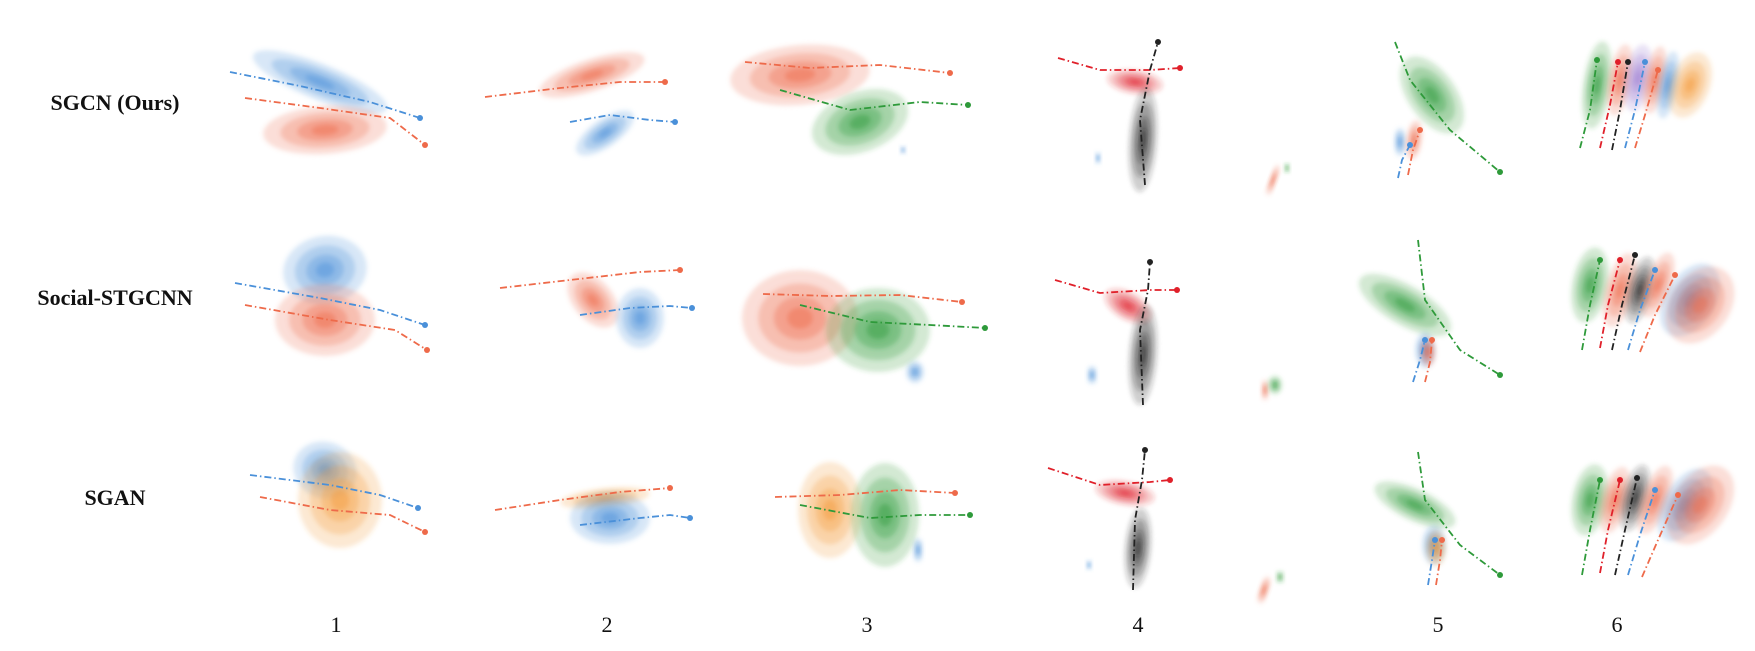 Image resolution: width=1755 pixels, height=651 pixels. Describe the element at coordinates (607, 624) in the screenshot. I see `column-label-2: 2` at that location.